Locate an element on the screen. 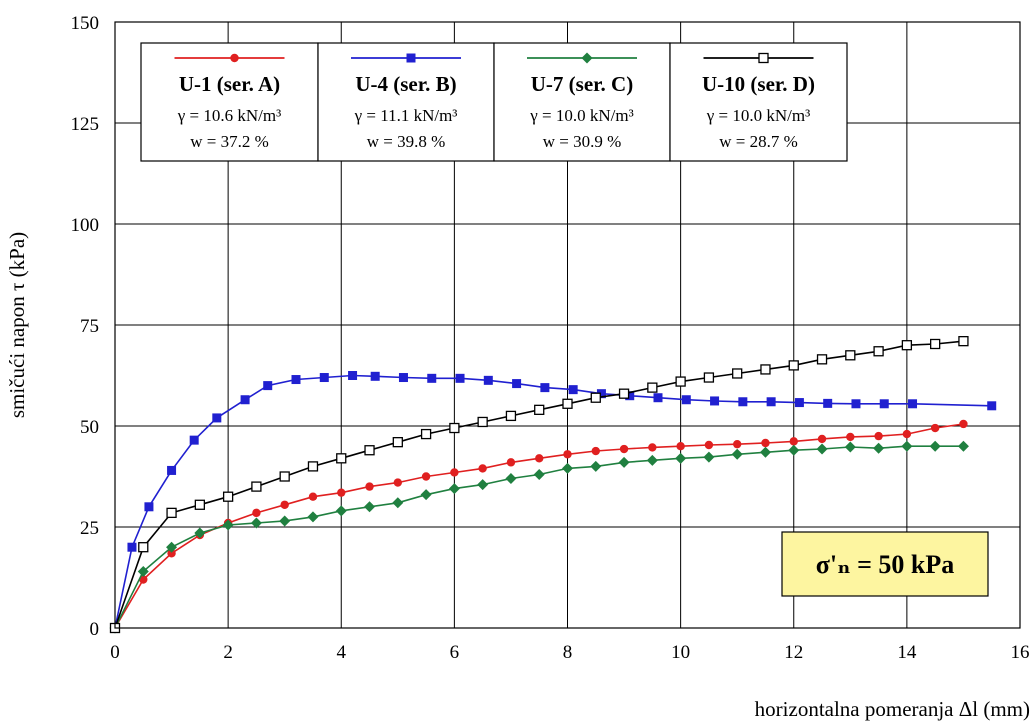 This screenshot has width=1035, height=726. legend-density: γ = 10.0 kN/m³ is located at coordinates (758, 115).